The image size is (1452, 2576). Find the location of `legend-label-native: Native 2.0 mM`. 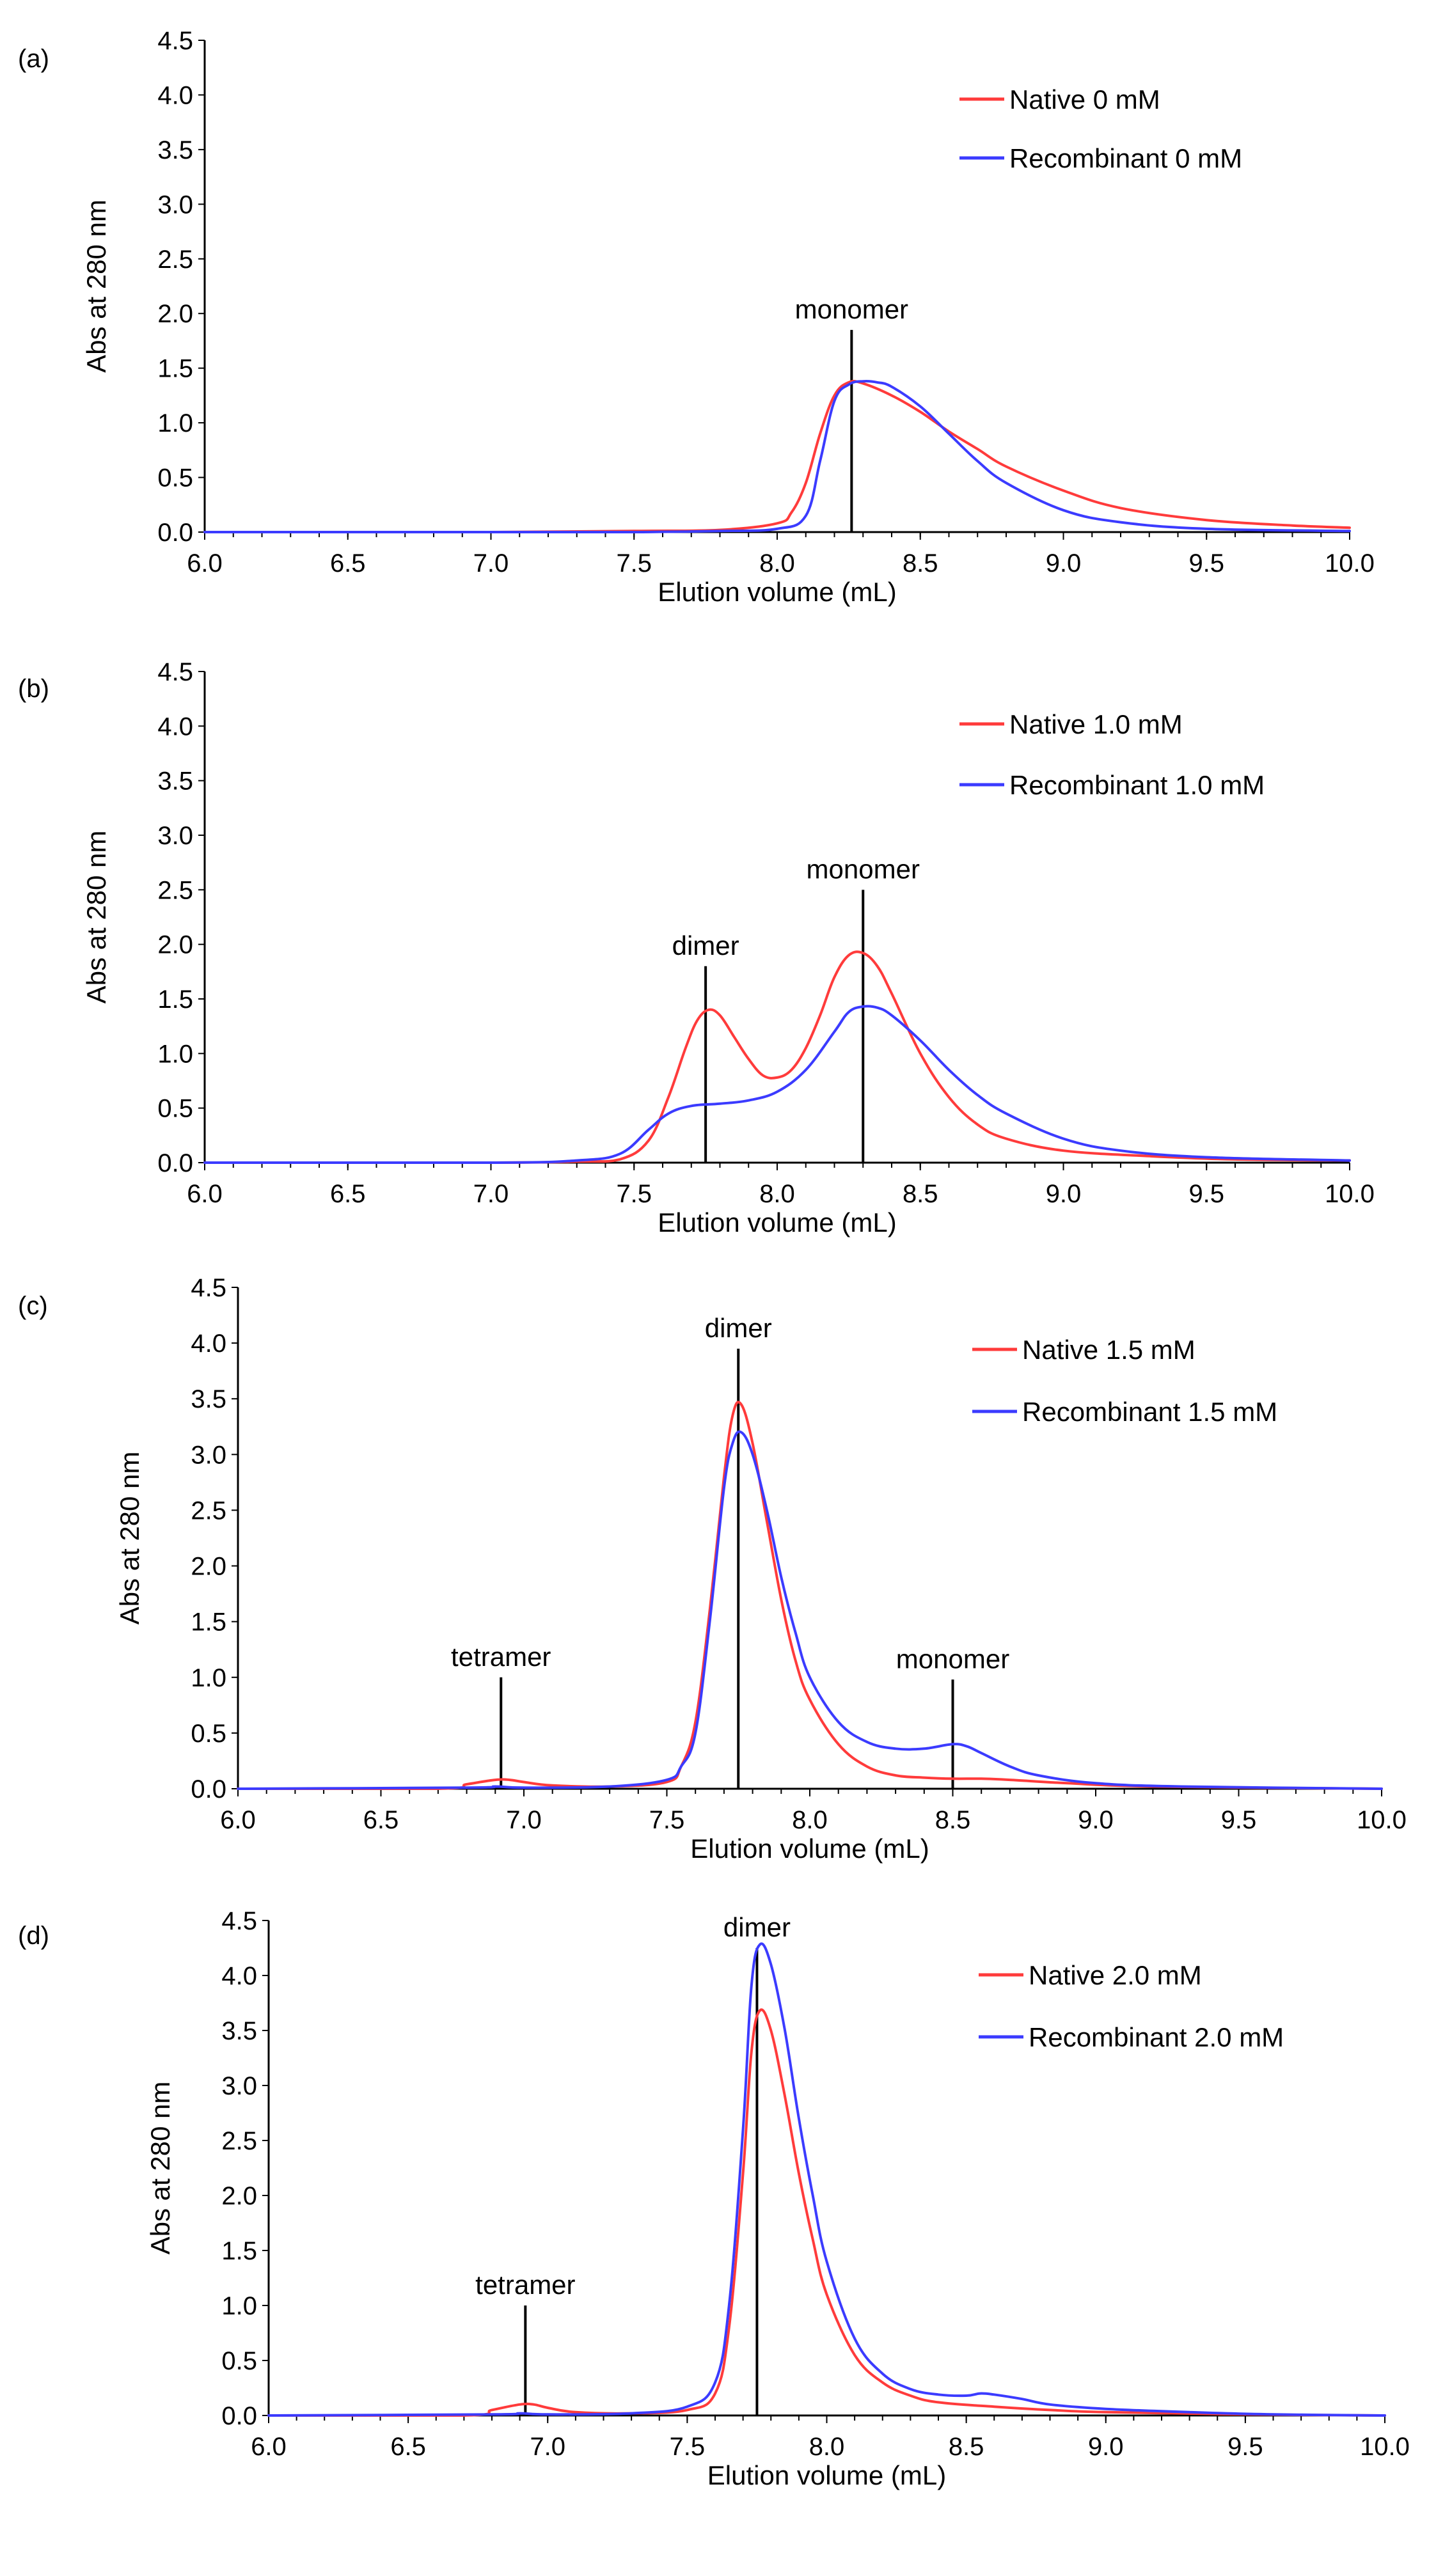

legend-label-native: Native 2.0 mM is located at coordinates (1115, 1975).